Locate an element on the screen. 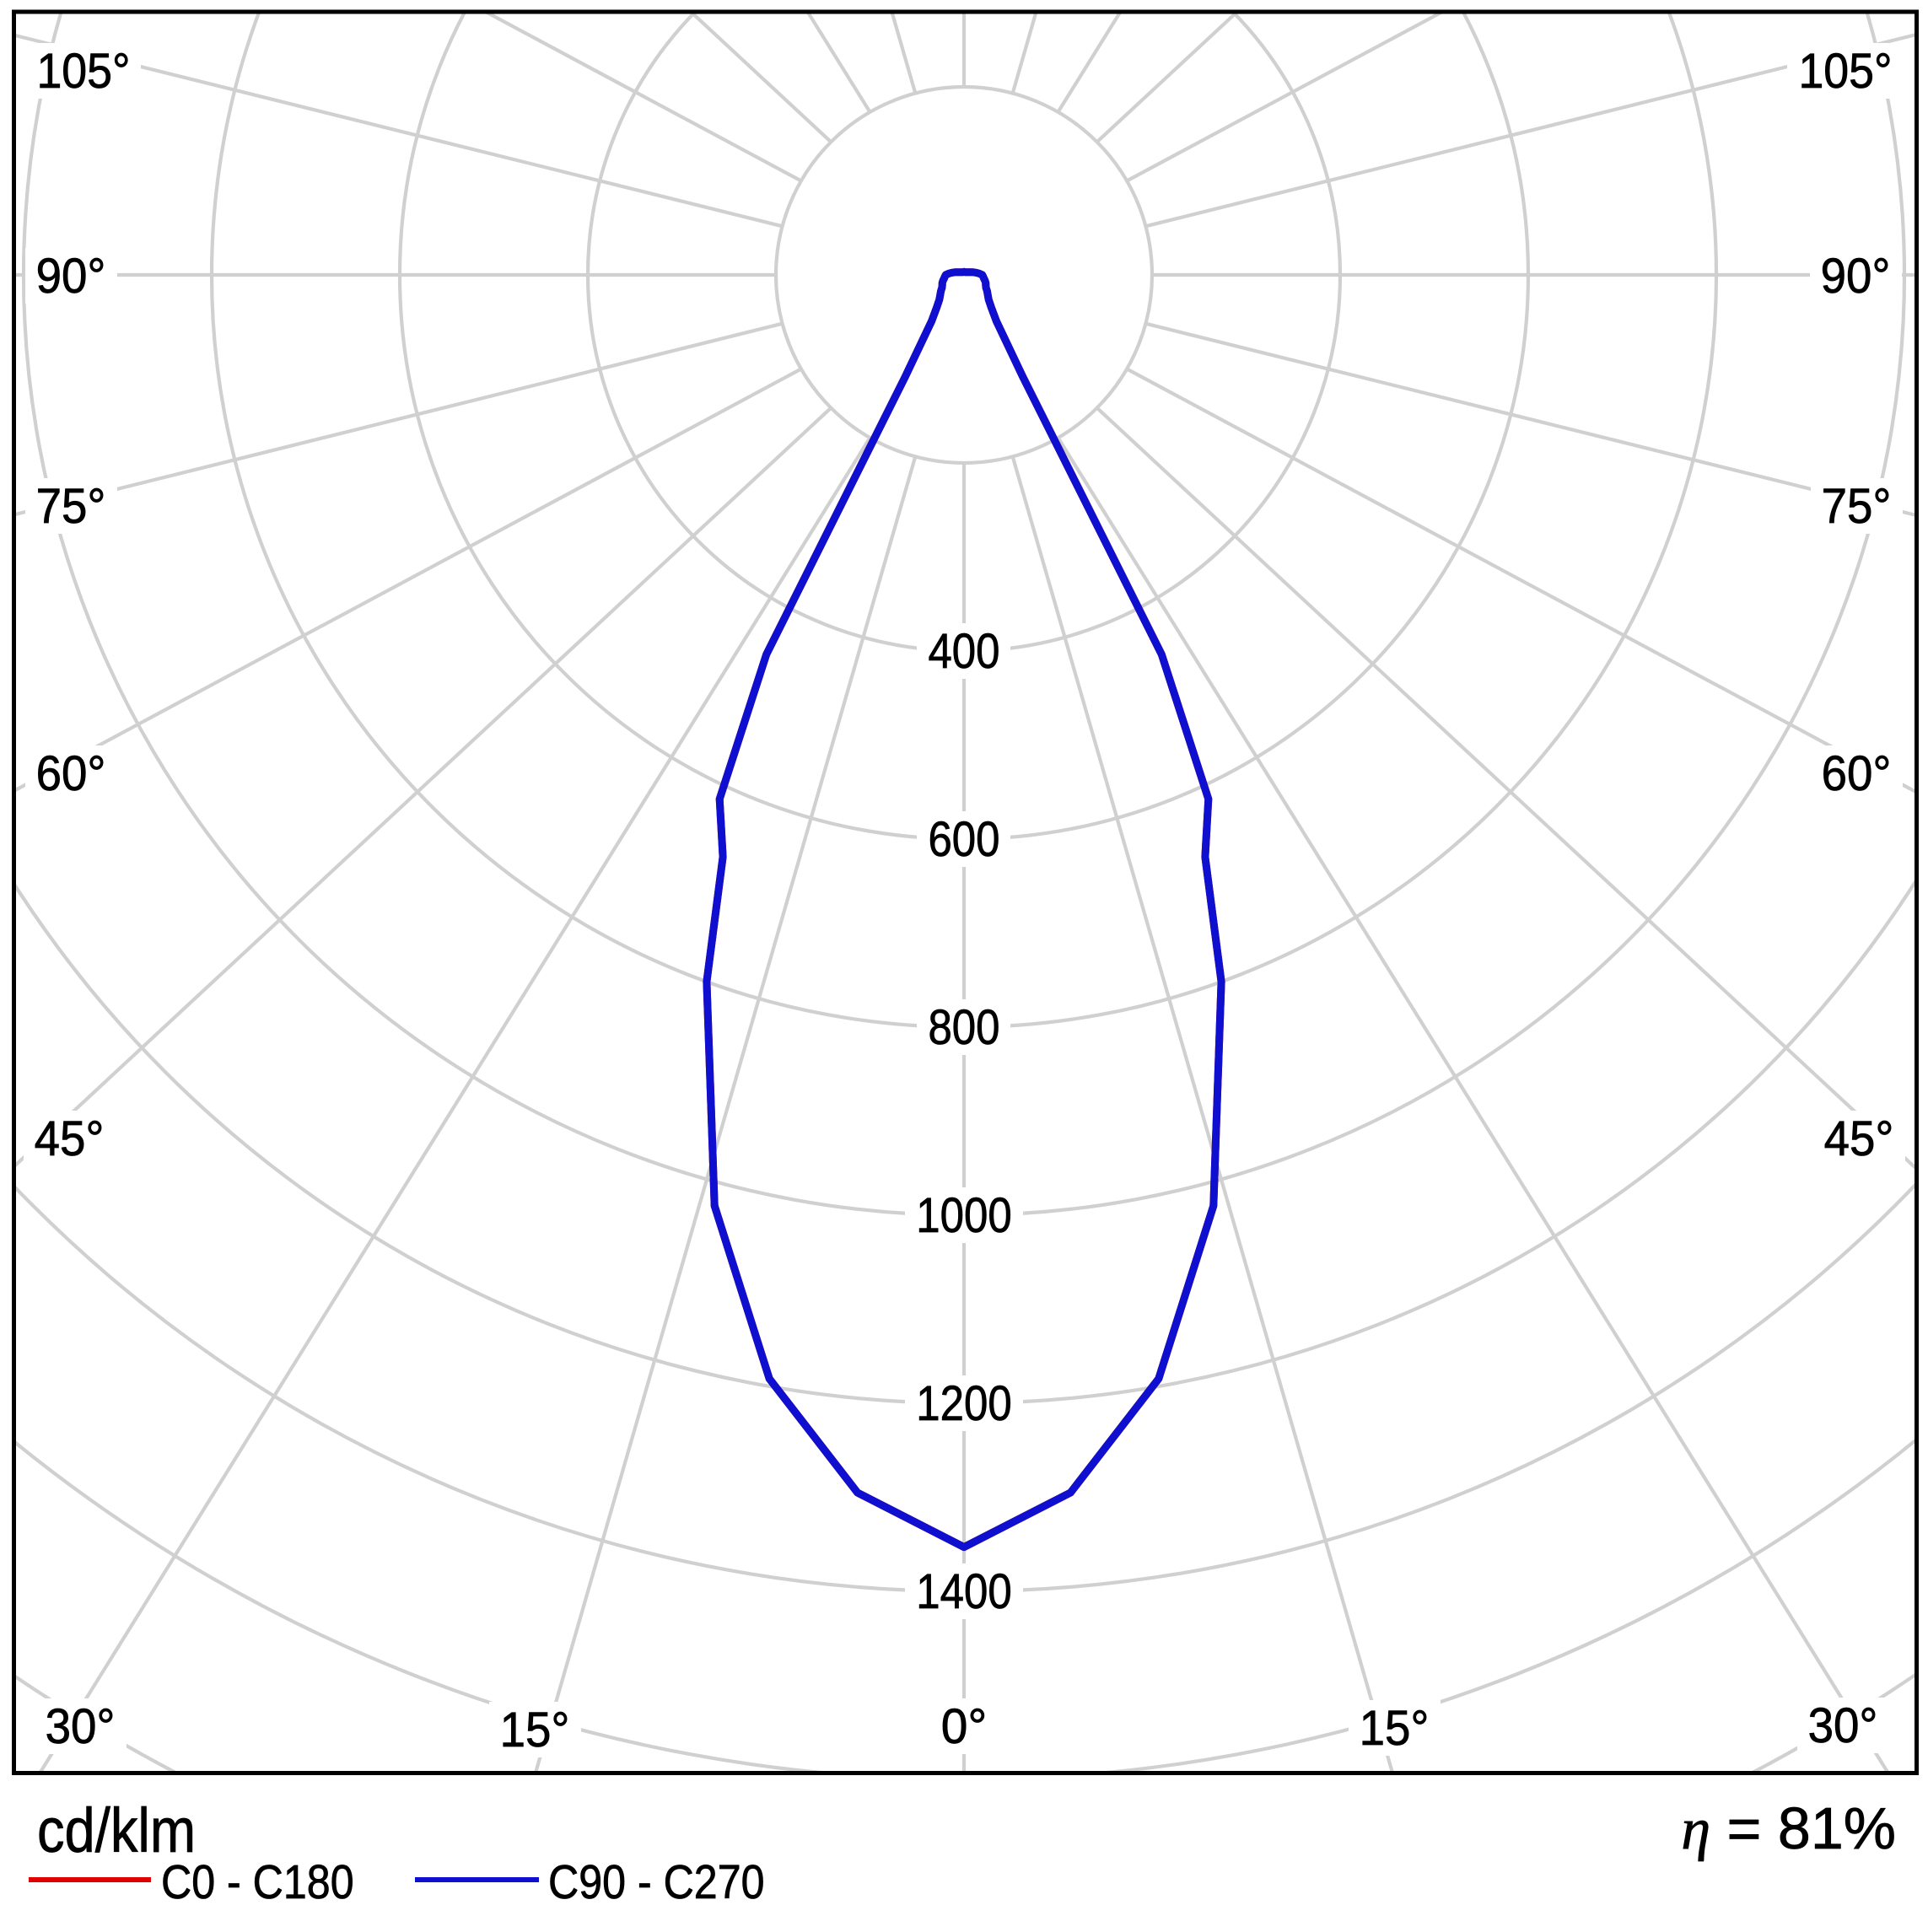 Image resolution: width=1928 pixels, height=1932 pixels. svg-text: 400 is located at coordinates (963, 652).